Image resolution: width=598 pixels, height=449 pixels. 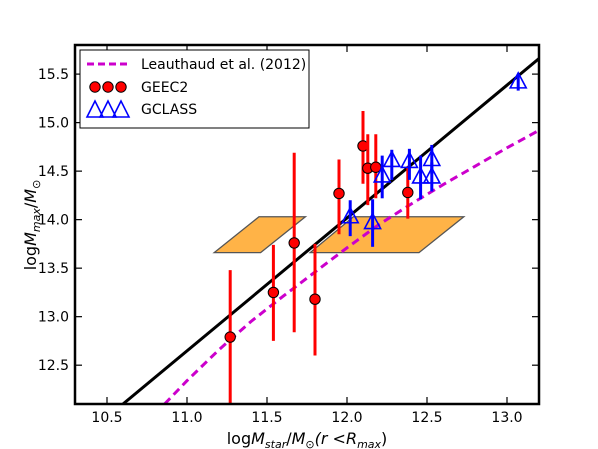 What do you see at coordinates (108, 108) in the screenshot?
I see `legend-gclass-swatch` at bounding box center [108, 108].